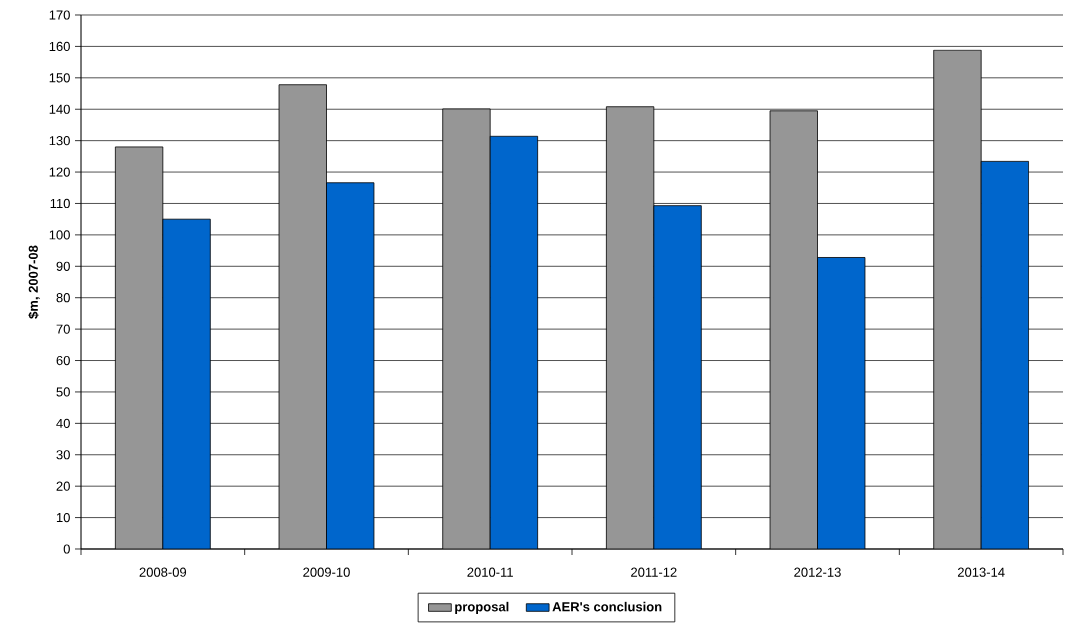 The width and height of the screenshot is (1066, 644). What do you see at coordinates (63, 392) in the screenshot?
I see `y-tick-label: 50` at bounding box center [63, 392].